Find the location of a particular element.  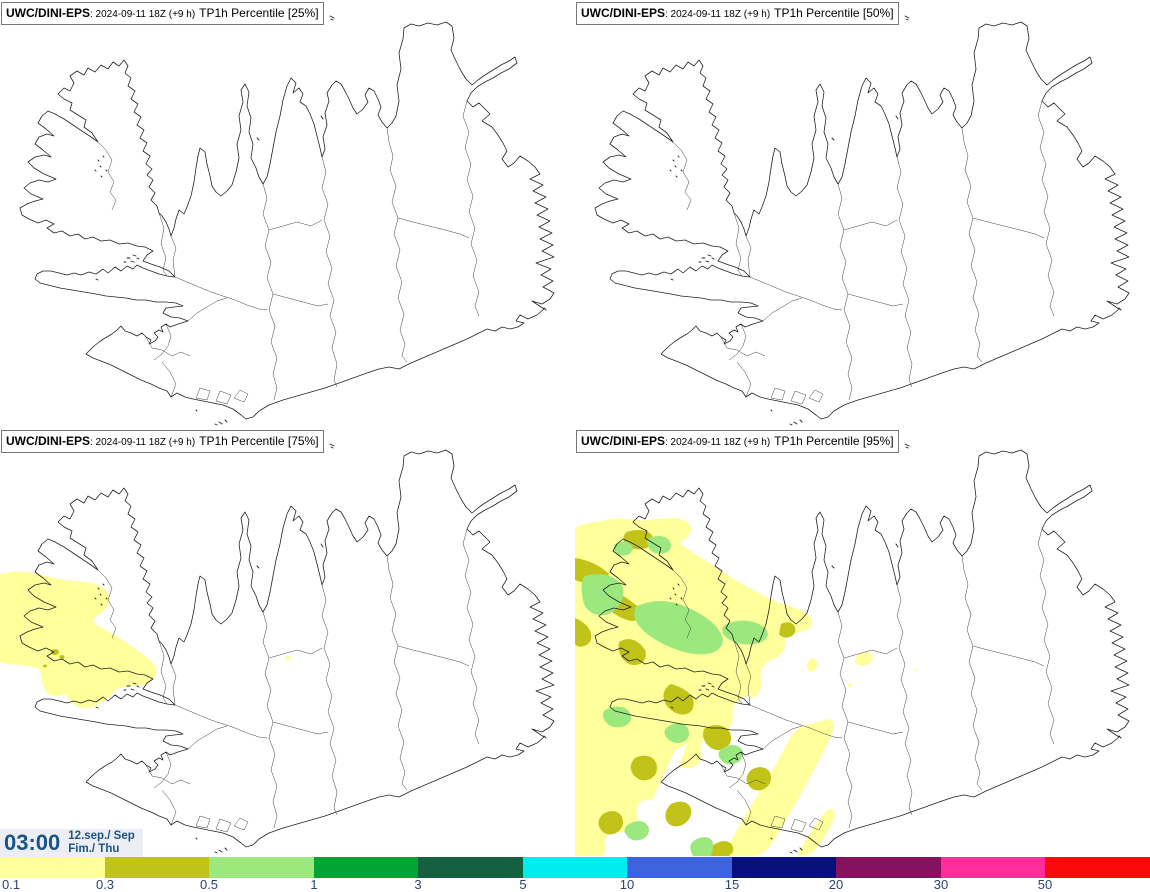

colorbar-tick-label: 1 is located at coordinates (314, 884).